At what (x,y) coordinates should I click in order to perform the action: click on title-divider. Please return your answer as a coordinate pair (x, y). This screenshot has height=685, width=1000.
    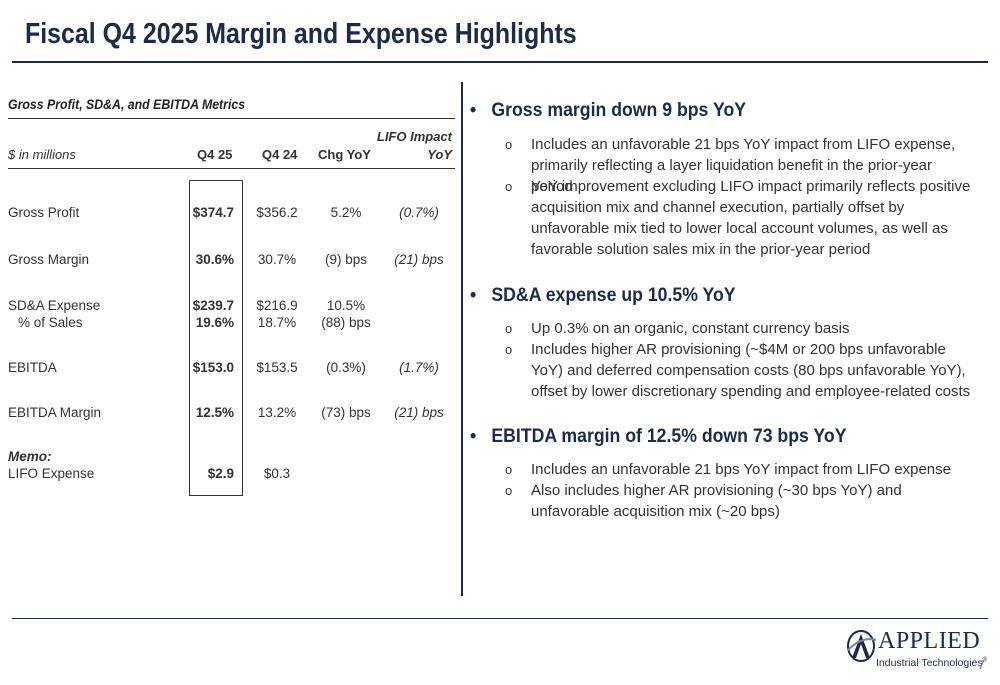
    Looking at the image, I should click on (500, 62).